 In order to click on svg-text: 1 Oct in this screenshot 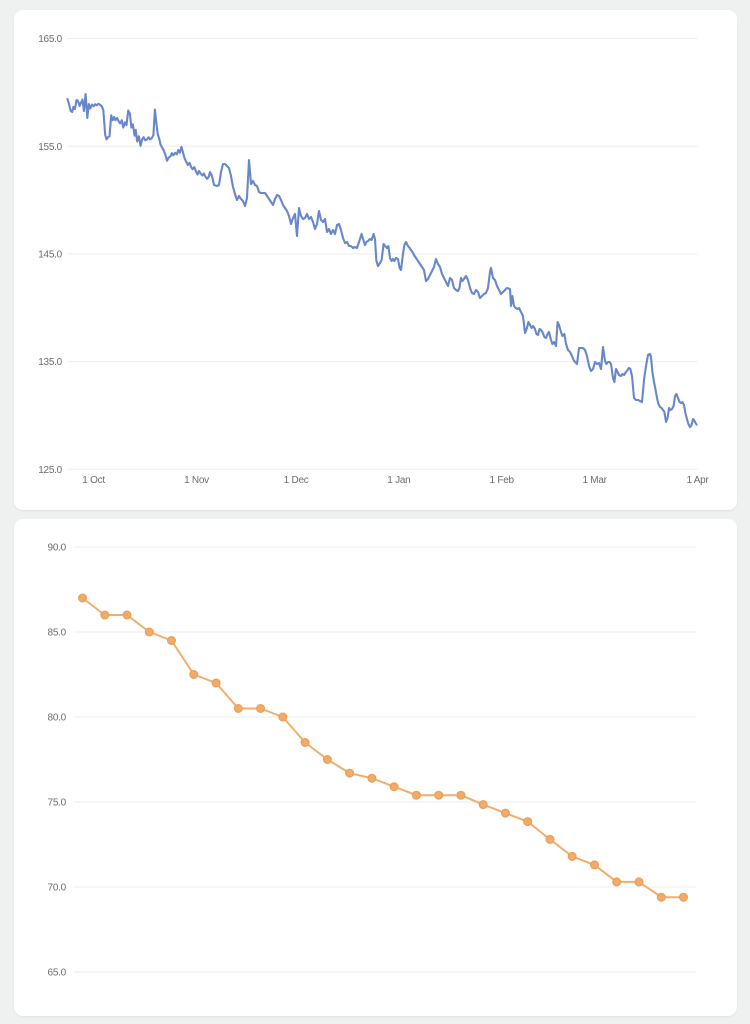, I will do `click(93, 480)`.